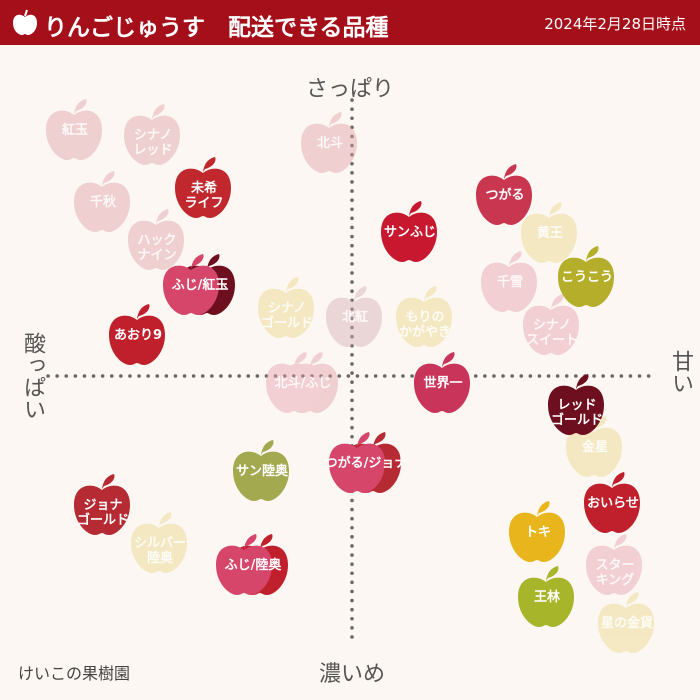 The image size is (700, 700). I want to click on variety: 紅玉, so click(75, 130).